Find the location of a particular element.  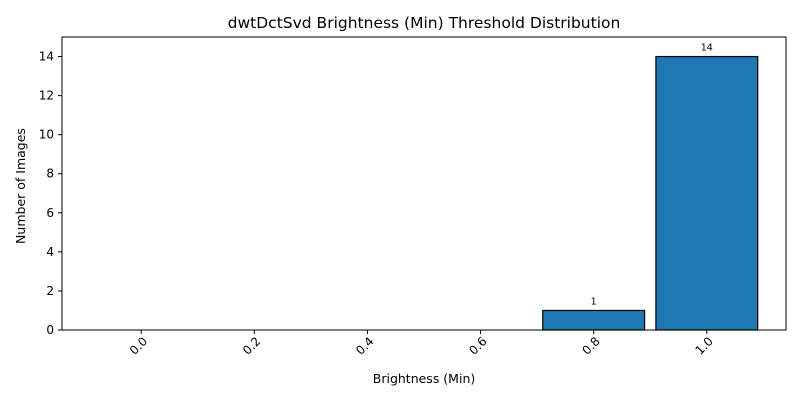

y-tick-label-8: 8 is located at coordinates (50, 174).